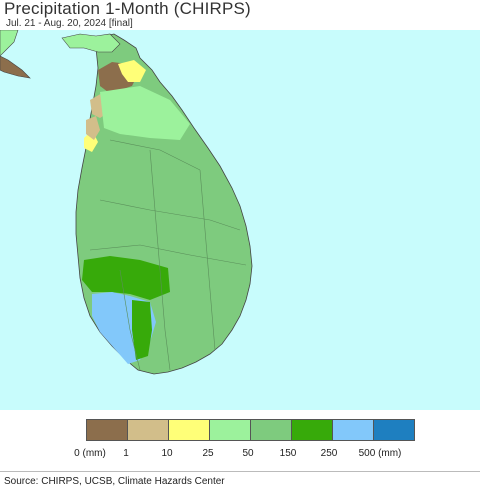 This screenshot has width=480, height=490. What do you see at coordinates (69, 23) in the screenshot?
I see `map-subtitle: Jul. 21 - Aug. 20, 2024 [final]` at bounding box center [69, 23].